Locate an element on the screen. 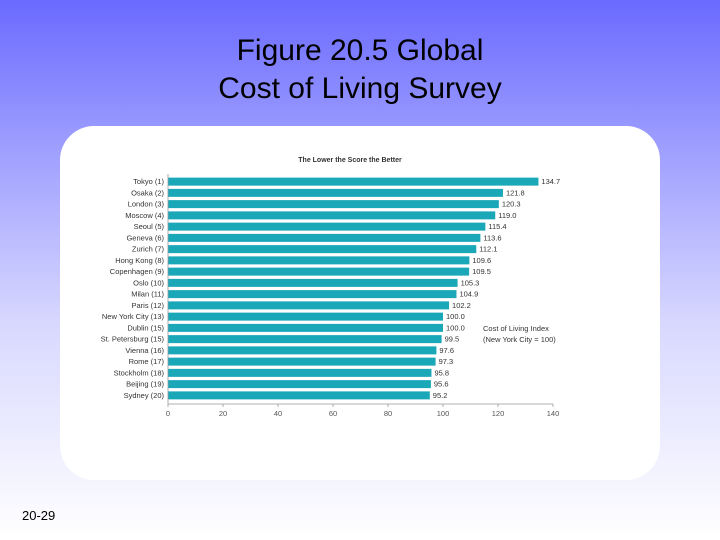 The image size is (720, 540). value-label: 112.1 is located at coordinates (488, 249).